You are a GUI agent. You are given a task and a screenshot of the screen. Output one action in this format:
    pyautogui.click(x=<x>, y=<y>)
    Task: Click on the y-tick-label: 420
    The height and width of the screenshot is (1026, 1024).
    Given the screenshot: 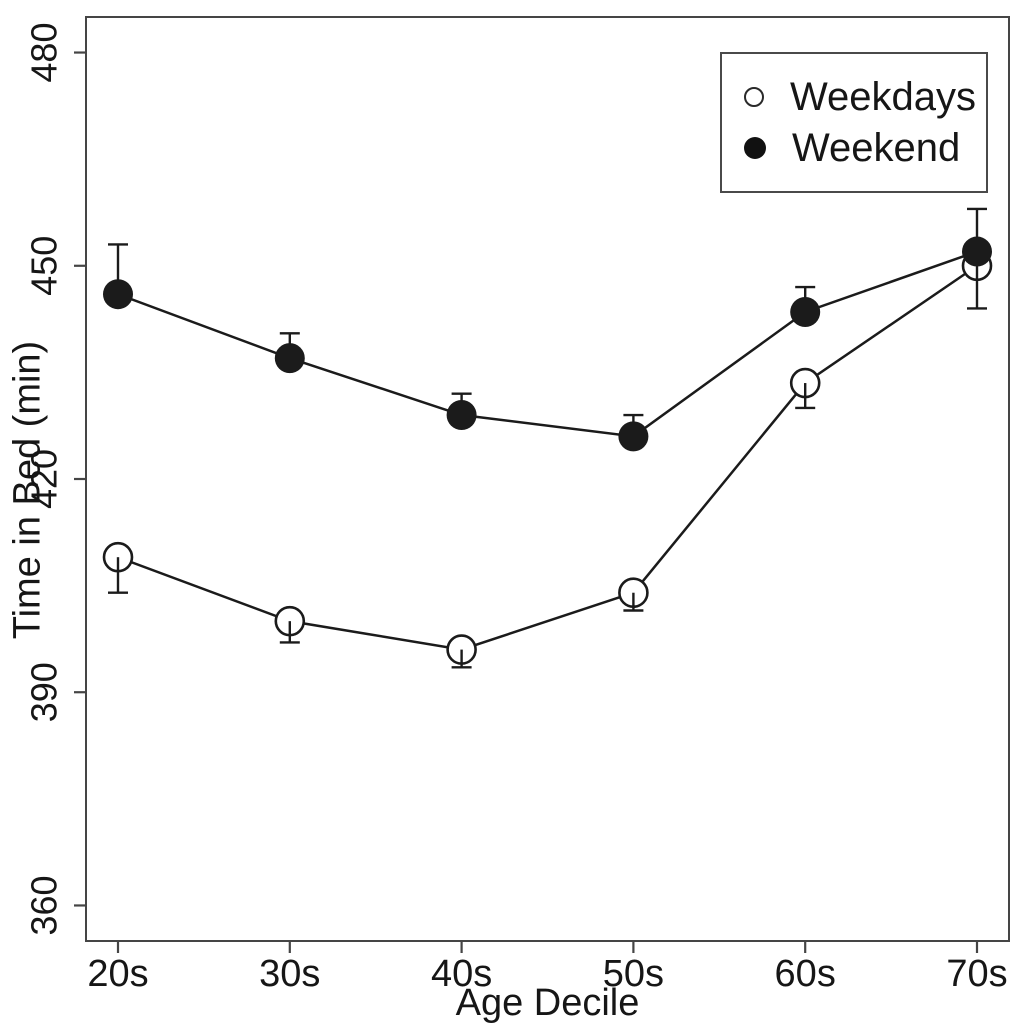 What is the action you would take?
    pyautogui.click(x=44, y=479)
    